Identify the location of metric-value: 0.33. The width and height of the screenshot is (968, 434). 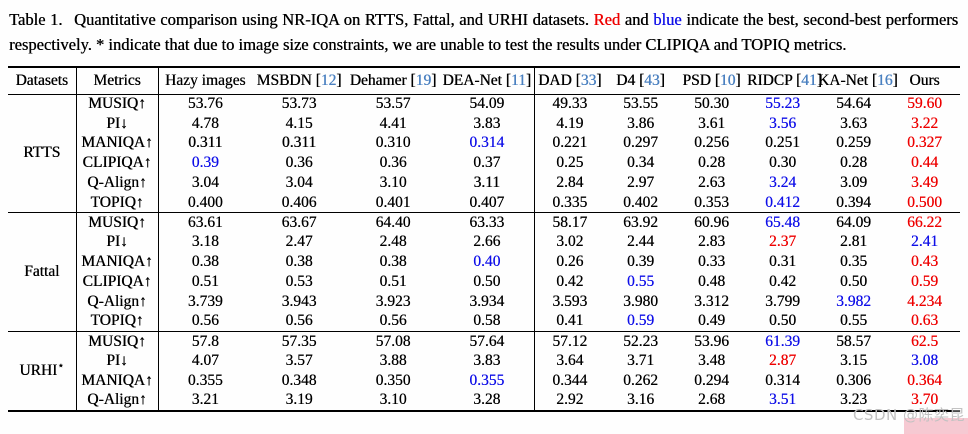
(711, 262).